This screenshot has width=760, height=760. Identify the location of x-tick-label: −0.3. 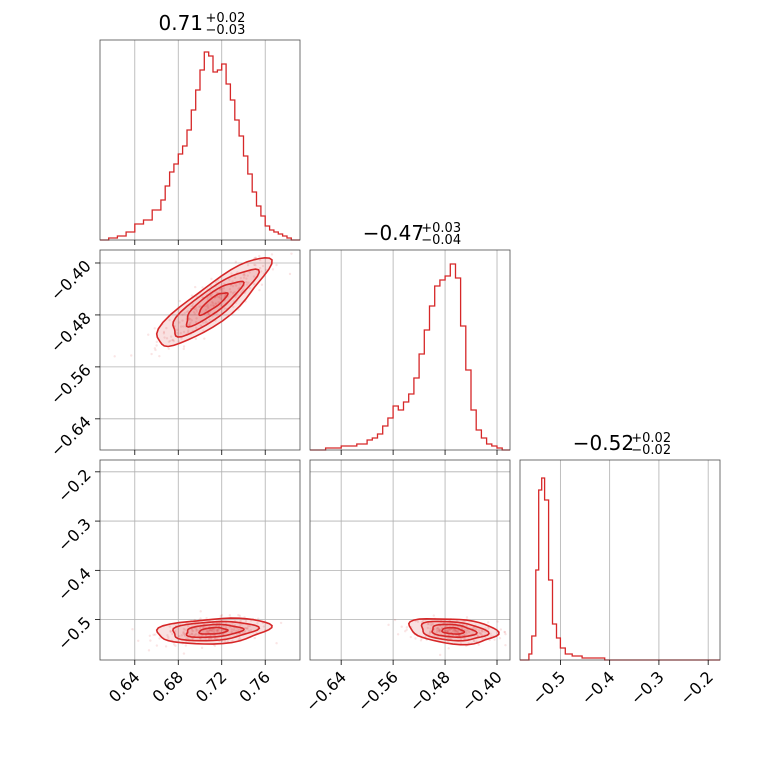
(647, 687).